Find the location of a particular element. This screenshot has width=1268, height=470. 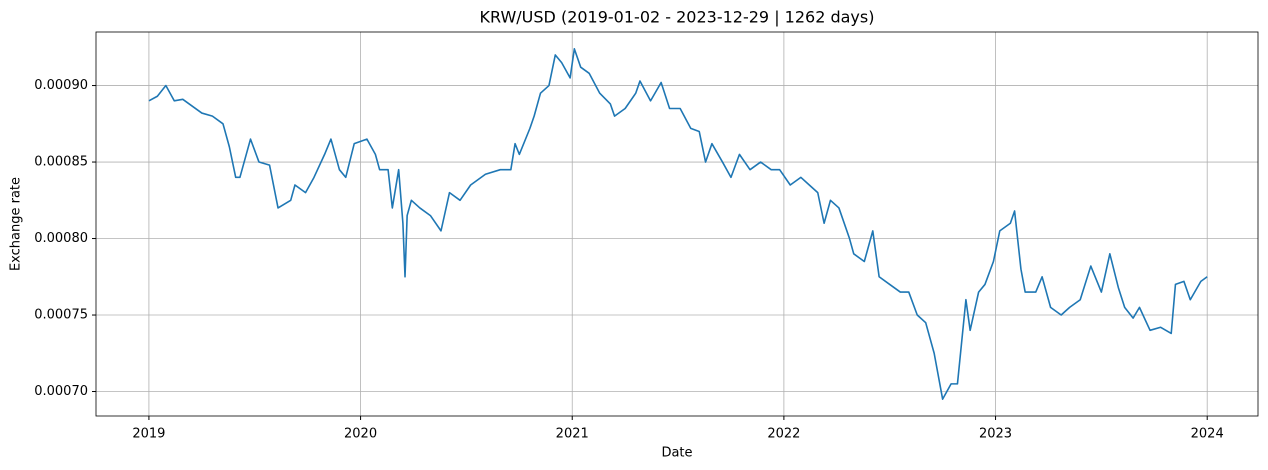

y-tick-label: 0.00090 is located at coordinates (61, 85).